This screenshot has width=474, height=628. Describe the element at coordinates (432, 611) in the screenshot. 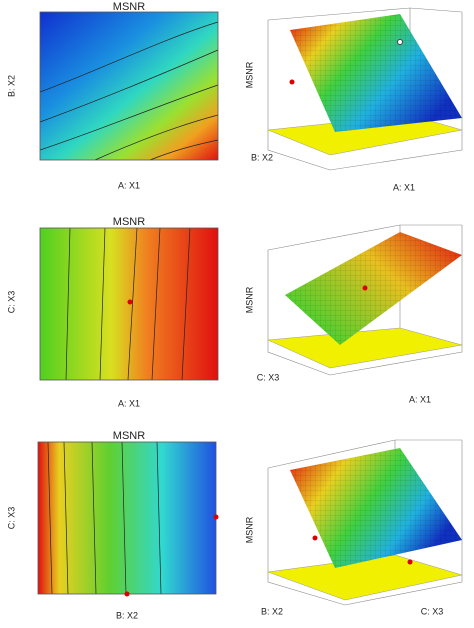

I see `x-axis-label: C: X3` at that location.